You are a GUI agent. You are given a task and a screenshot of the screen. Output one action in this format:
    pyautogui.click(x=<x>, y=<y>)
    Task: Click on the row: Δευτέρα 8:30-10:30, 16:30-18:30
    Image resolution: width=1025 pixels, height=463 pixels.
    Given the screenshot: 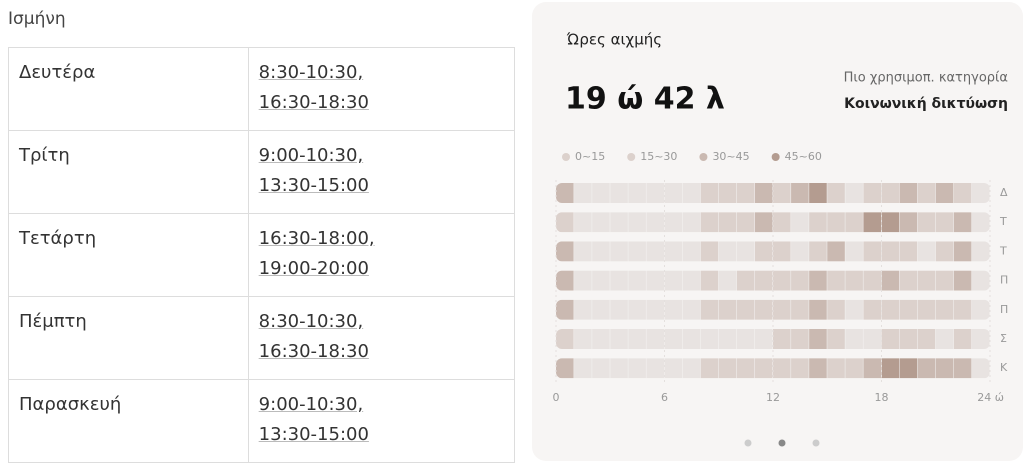 What is the action you would take?
    pyautogui.click(x=262, y=89)
    